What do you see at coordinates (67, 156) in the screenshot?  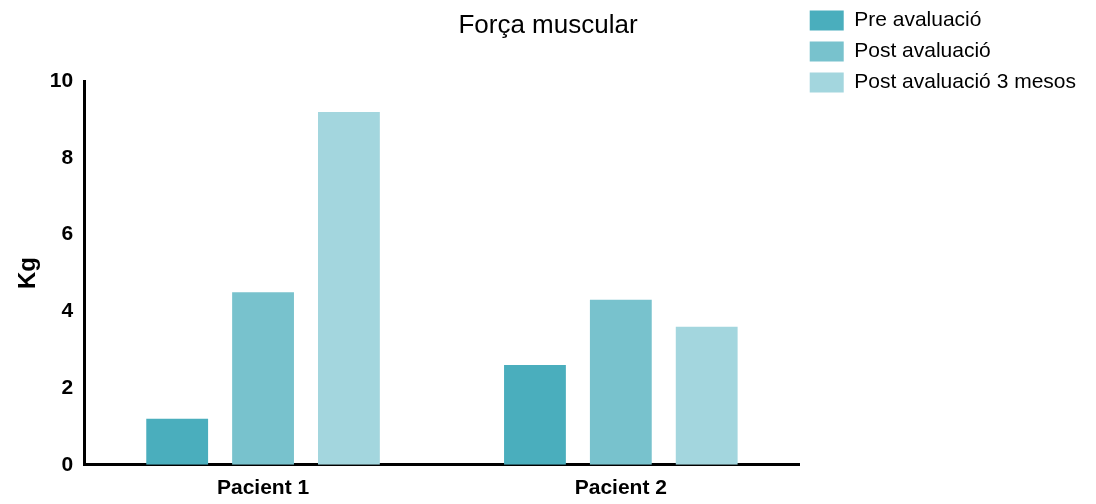 I see `y-tick-label: 8` at bounding box center [67, 156].